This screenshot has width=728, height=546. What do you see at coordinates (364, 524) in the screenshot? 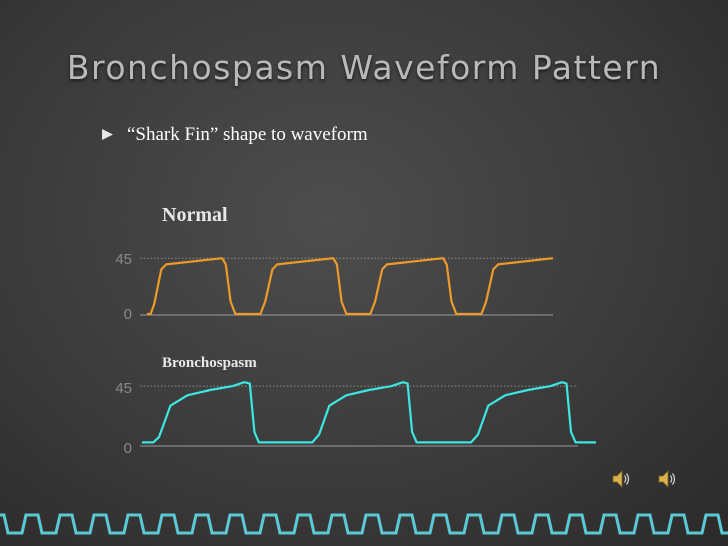
I see `footer-wave-decoration` at bounding box center [364, 524].